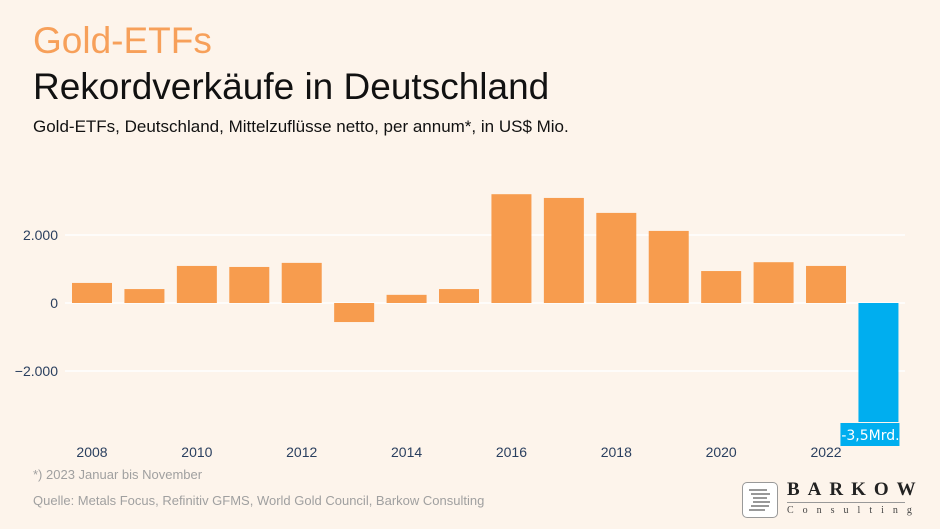 The image size is (940, 529). Describe the element at coordinates (54, 303) in the screenshot. I see `y-tick-label: 0` at that location.